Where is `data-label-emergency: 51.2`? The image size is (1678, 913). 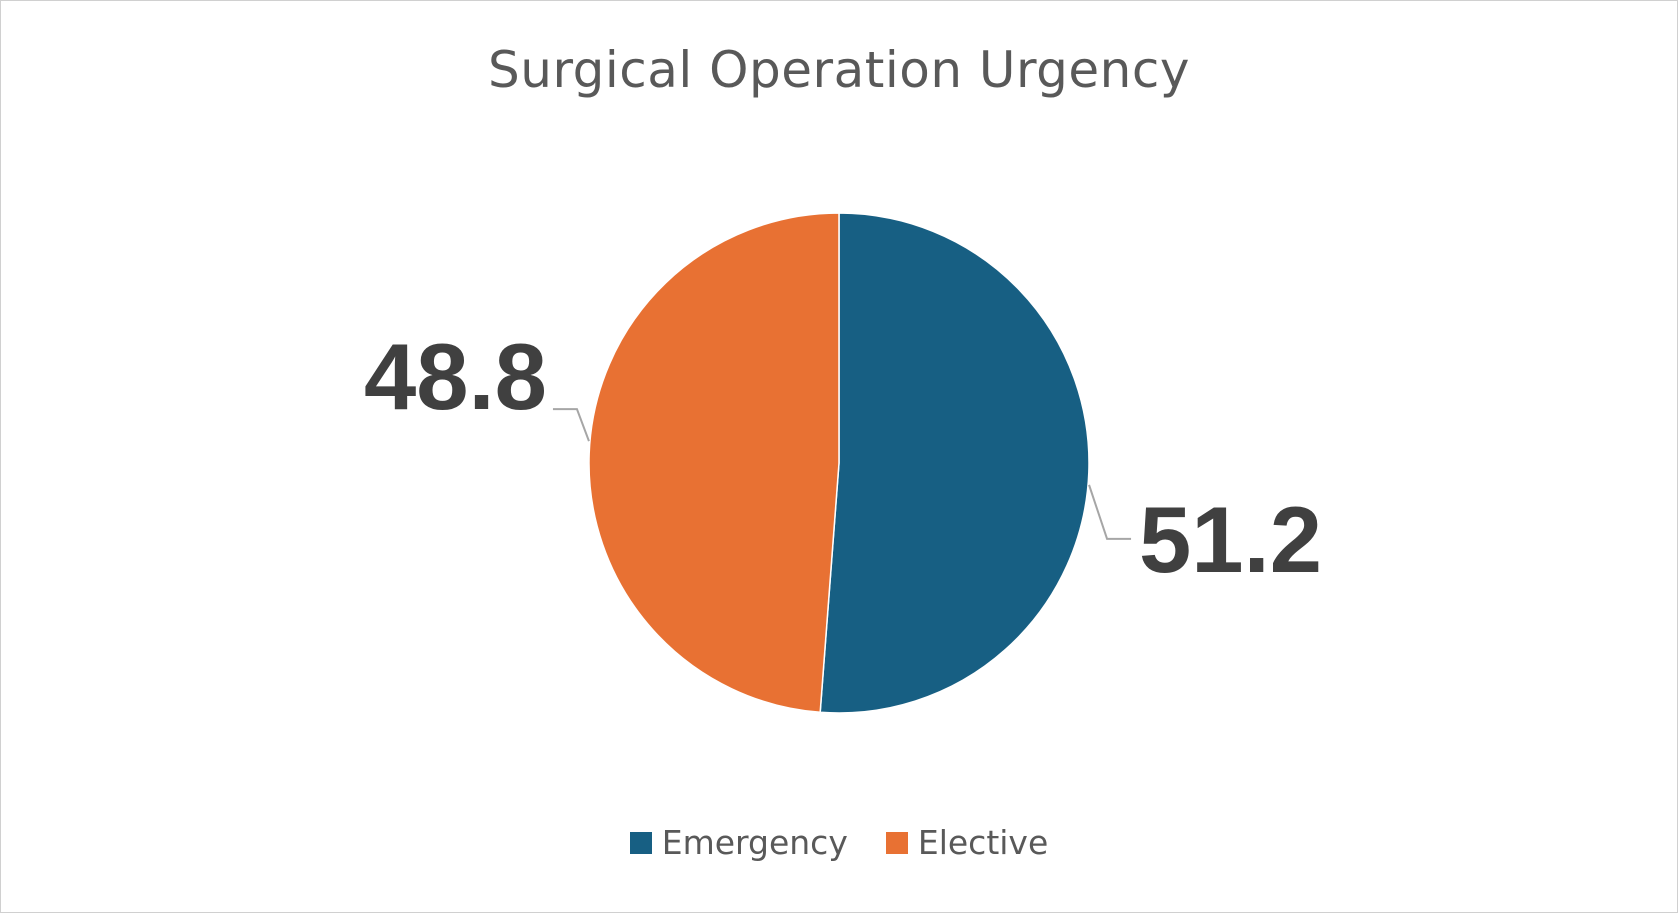
data-label-emergency: 51.2 is located at coordinates (1230, 539).